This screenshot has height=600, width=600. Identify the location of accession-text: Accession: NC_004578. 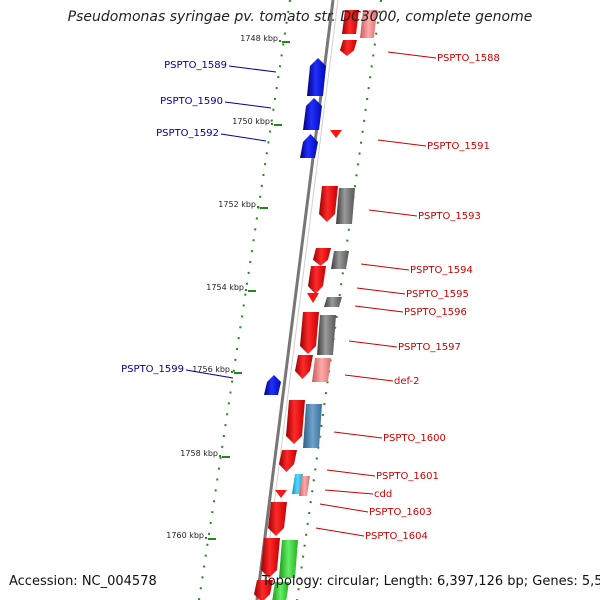
(83, 581).